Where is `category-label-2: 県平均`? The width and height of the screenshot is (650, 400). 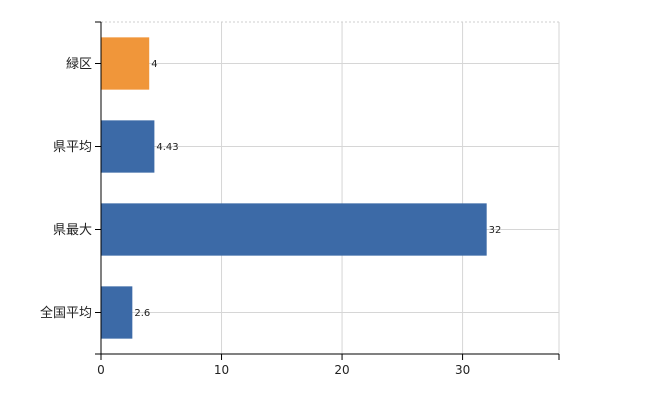 category-label-2: 県平均 is located at coordinates (72, 147).